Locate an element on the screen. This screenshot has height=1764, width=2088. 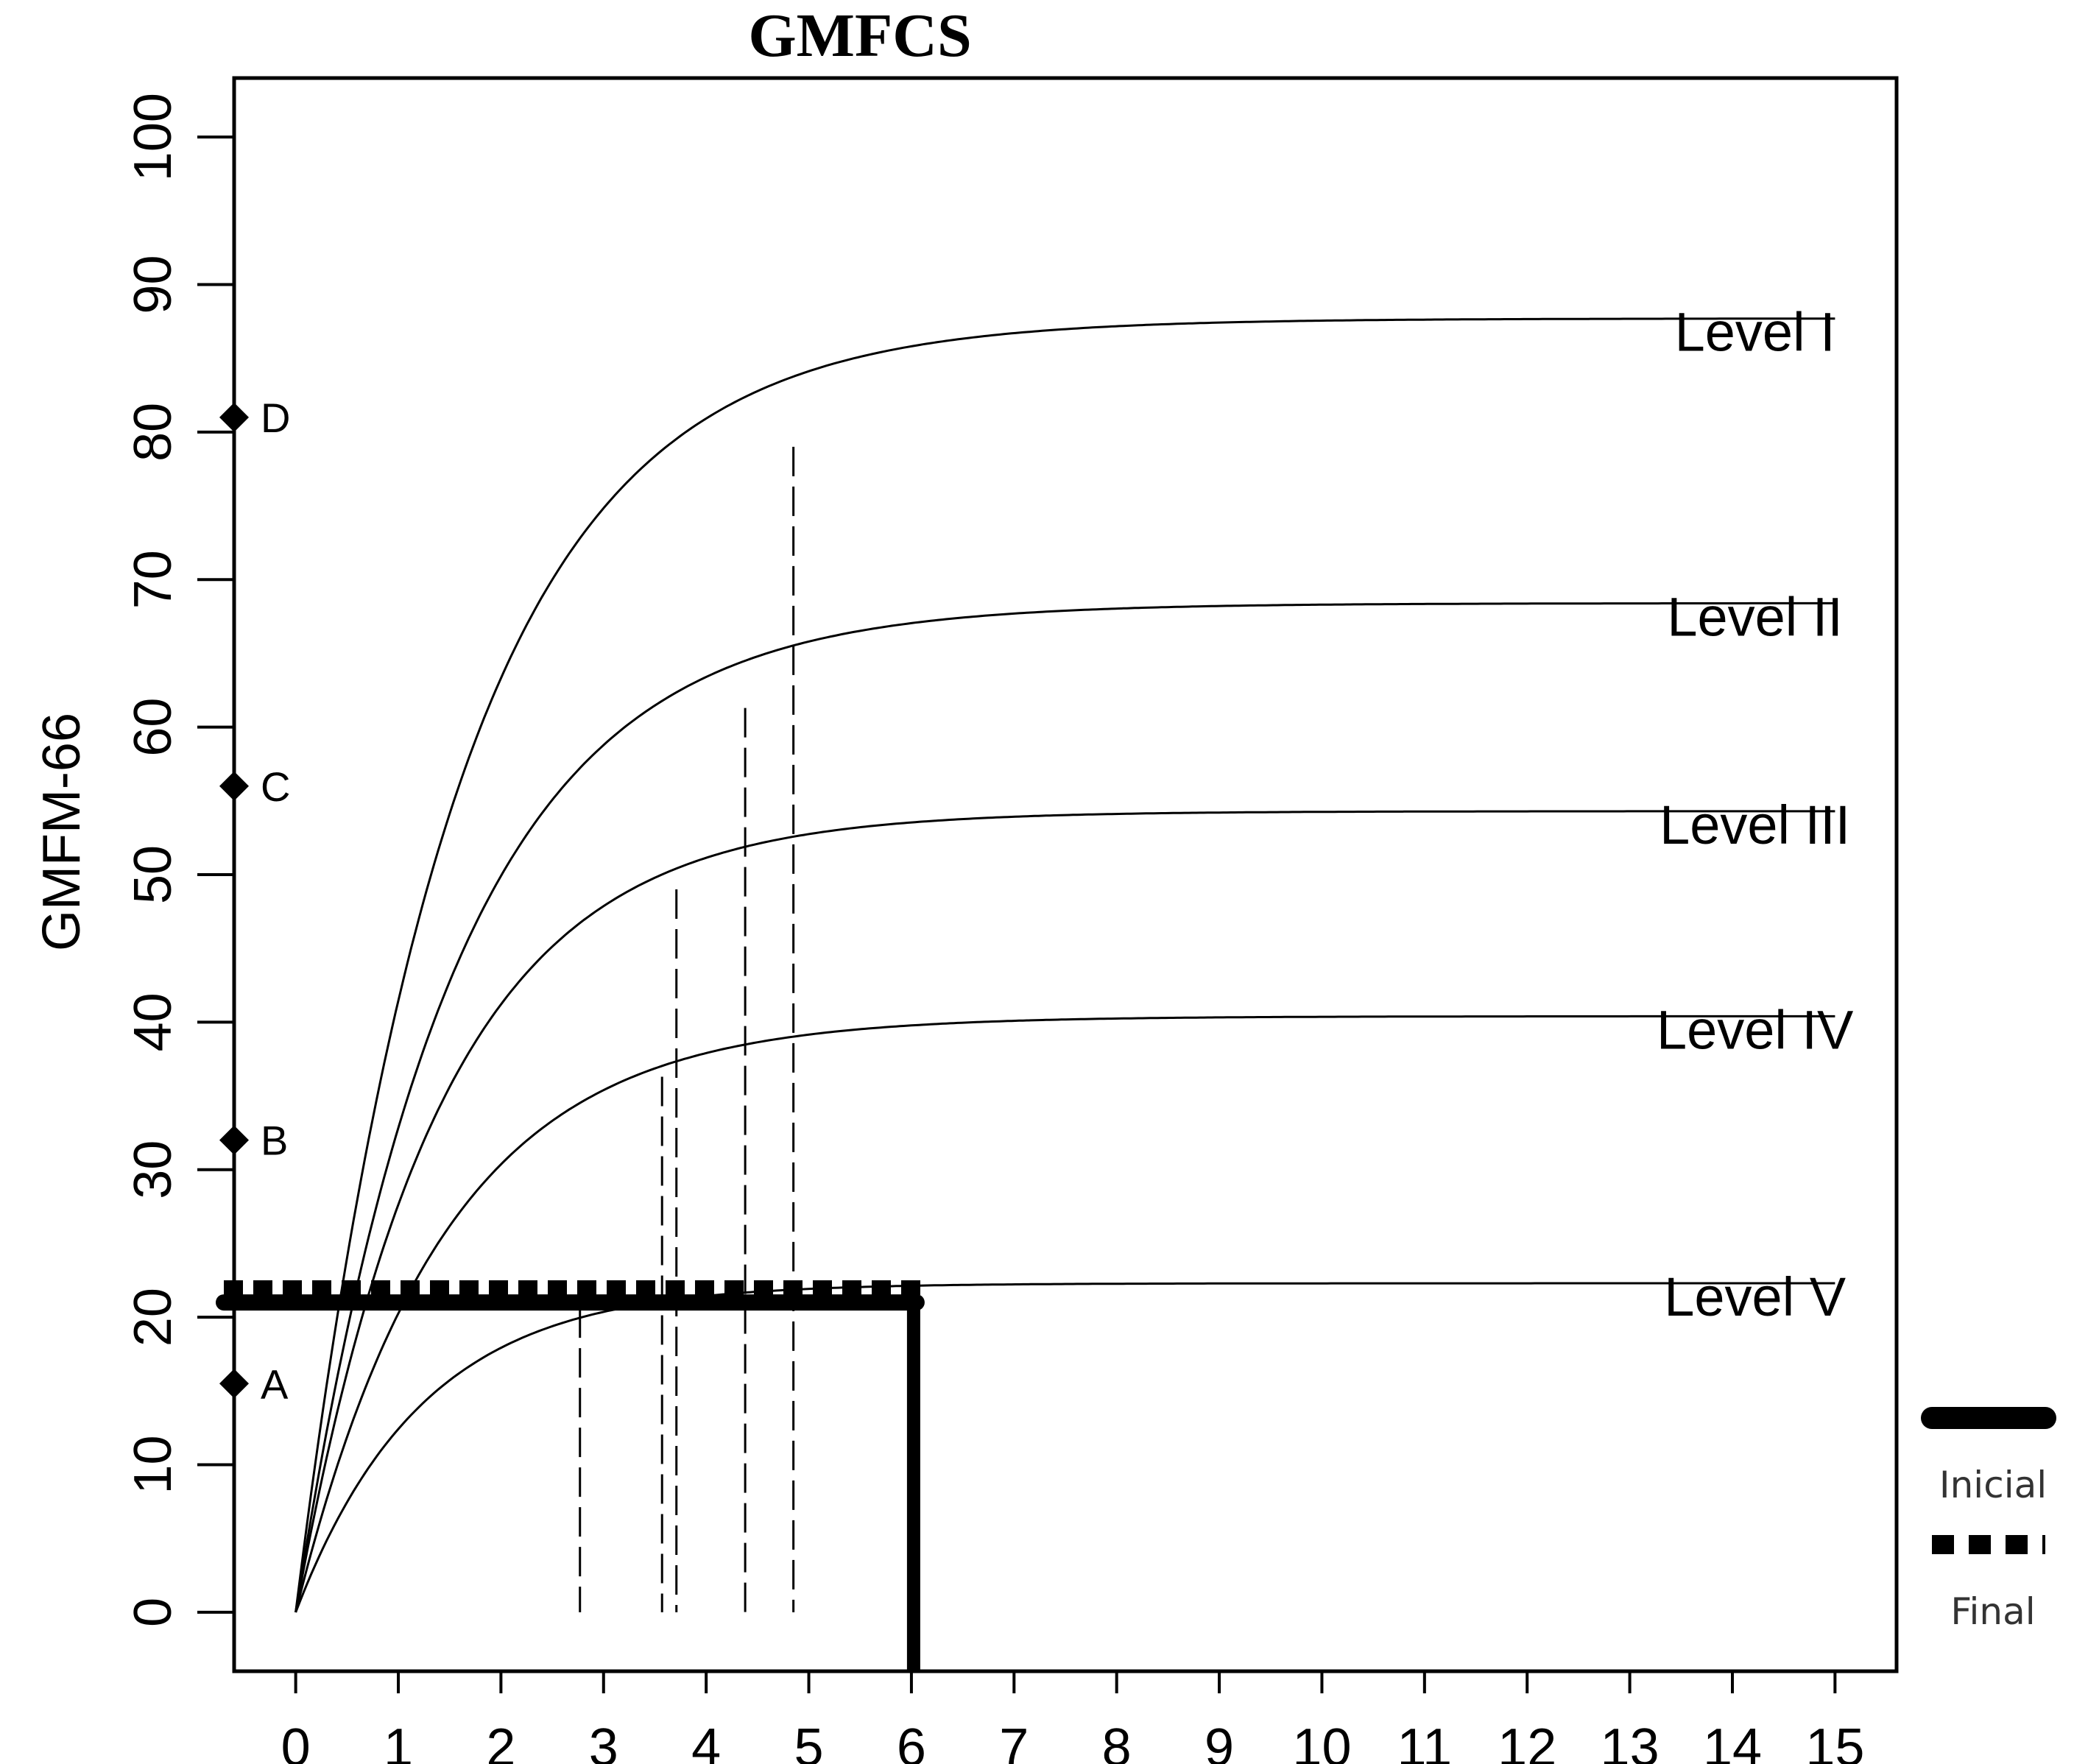
marker-a is located at coordinates (234, 1384).